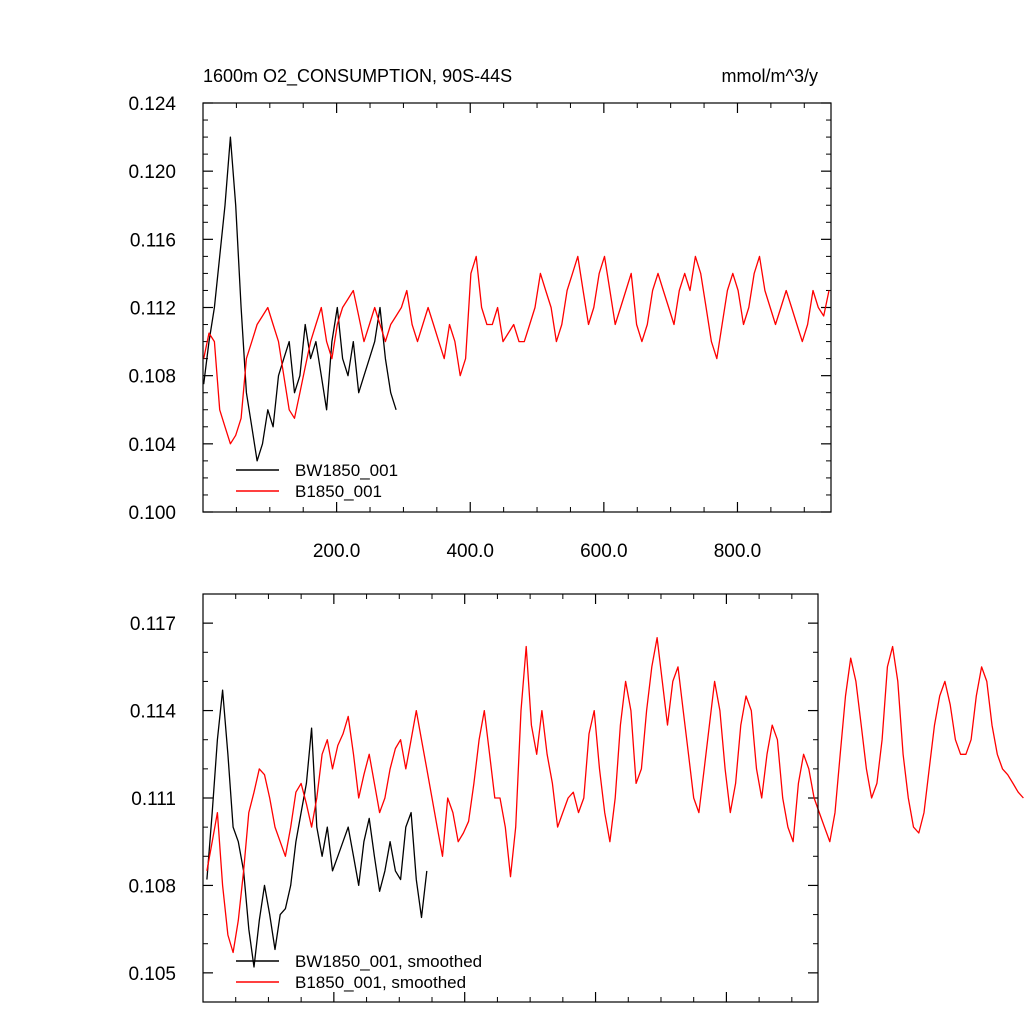 The height and width of the screenshot is (1024, 1024). Describe the element at coordinates (153, 624) in the screenshot. I see `y-tick-label: 0.117` at that location.